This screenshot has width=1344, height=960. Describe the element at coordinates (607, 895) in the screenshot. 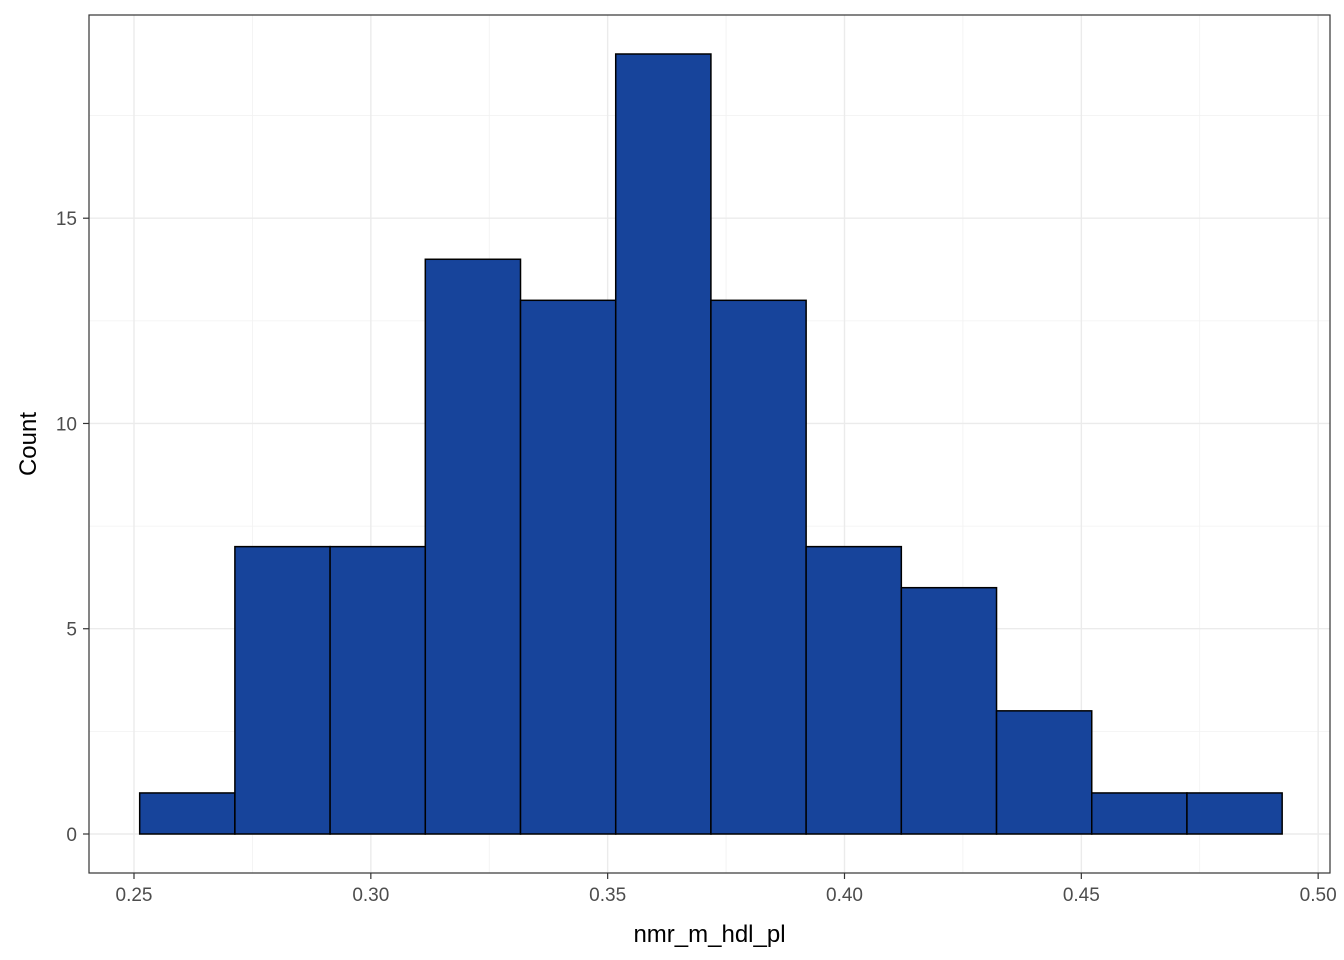

I see `x-tick-label: 0.35` at that location.